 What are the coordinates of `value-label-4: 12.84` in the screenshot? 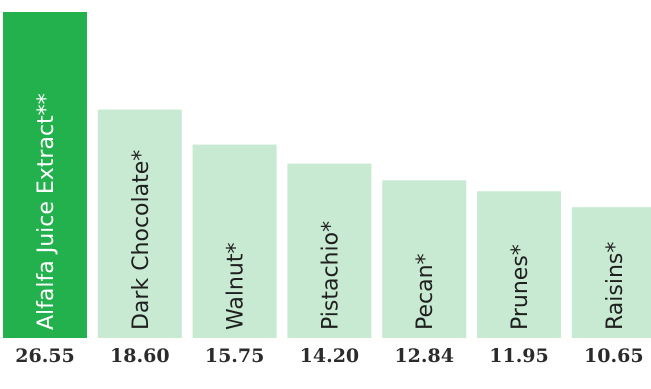 It's located at (424, 356).